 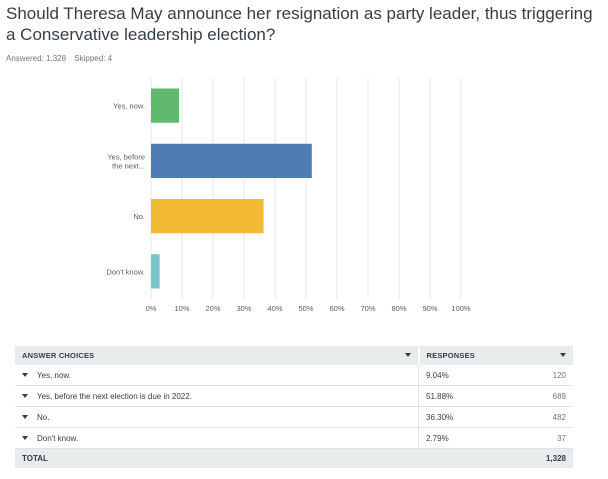 I want to click on total-row: TOTAL 1,328, so click(x=294, y=458).